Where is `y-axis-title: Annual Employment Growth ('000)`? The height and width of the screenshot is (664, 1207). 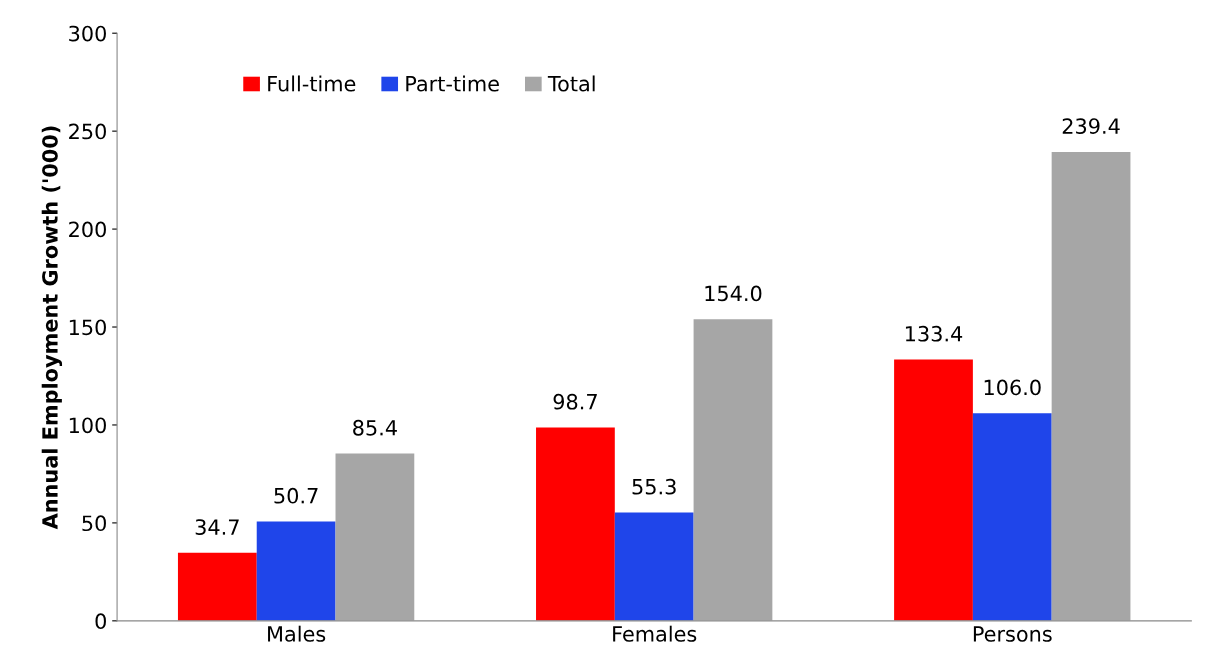 y-axis-title: Annual Employment Growth ('000) is located at coordinates (52, 328).